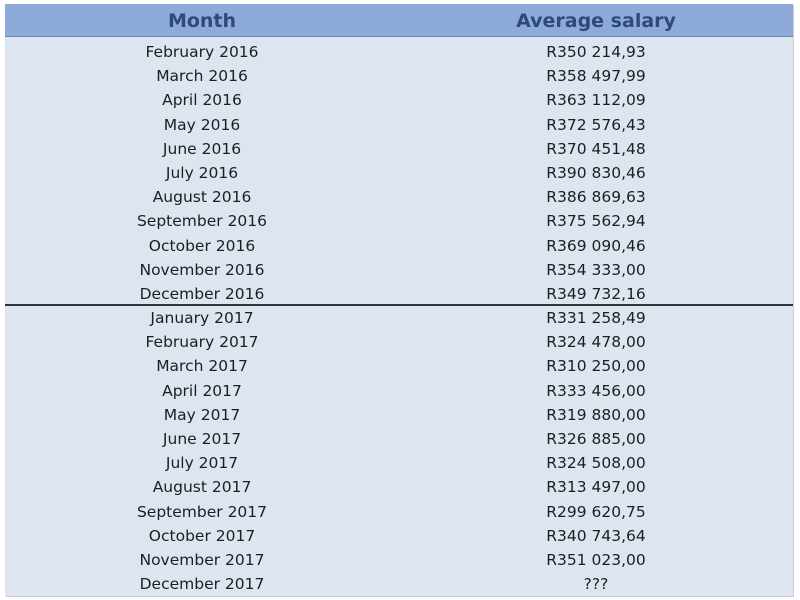 The image size is (800, 600). What do you see at coordinates (202, 366) in the screenshot?
I see `cell-month: March 2017` at bounding box center [202, 366].